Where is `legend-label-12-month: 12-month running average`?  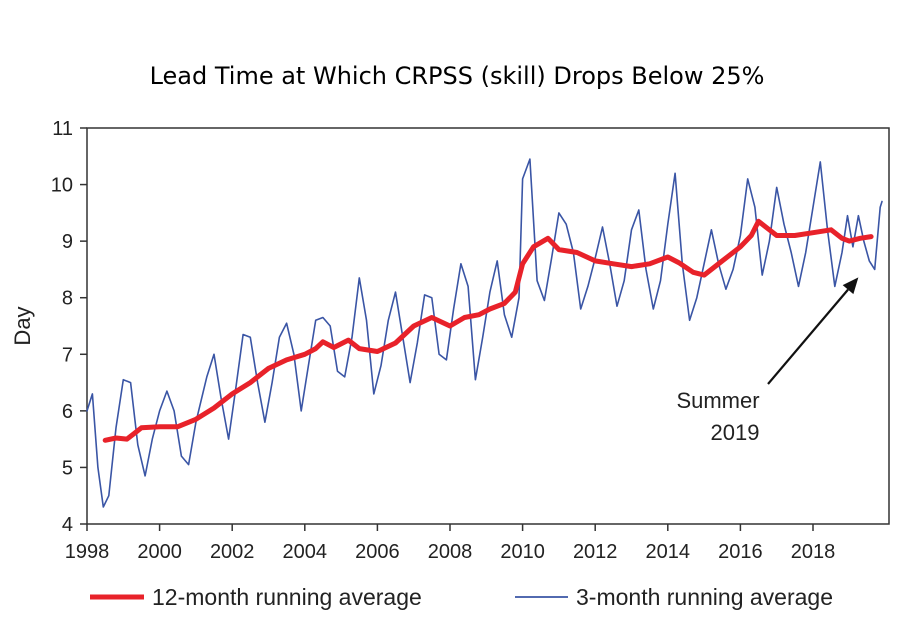
legend-label-12-month: 12-month running average is located at coordinates (287, 597).